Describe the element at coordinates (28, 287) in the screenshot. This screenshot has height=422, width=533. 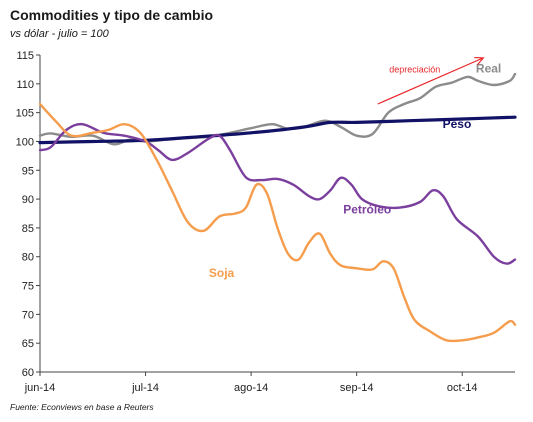
I see `y-tick-label: 75` at that location.